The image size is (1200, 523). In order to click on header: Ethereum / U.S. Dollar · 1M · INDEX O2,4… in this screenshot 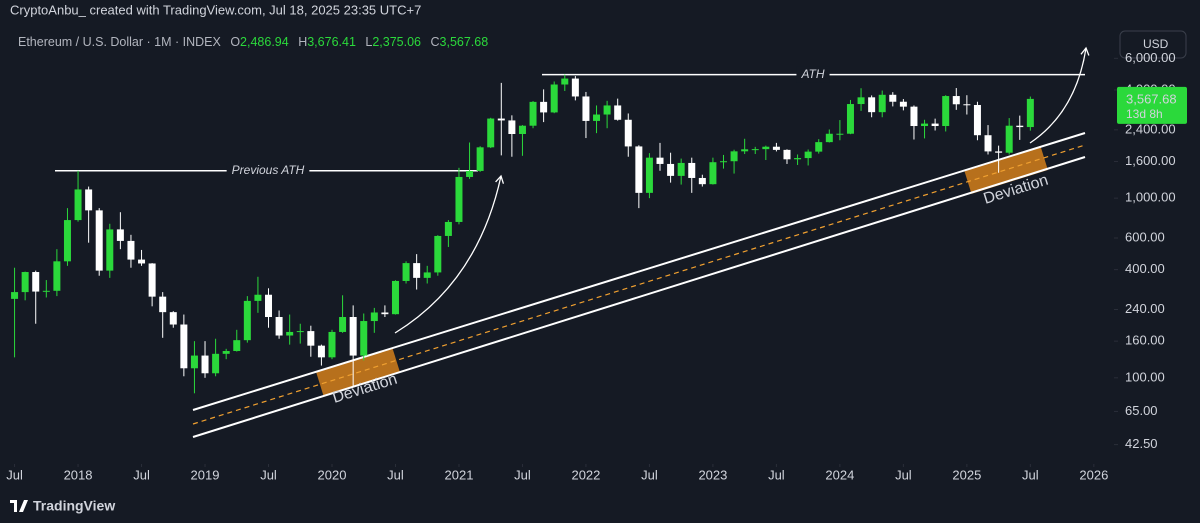, I will do `click(253, 42)`.